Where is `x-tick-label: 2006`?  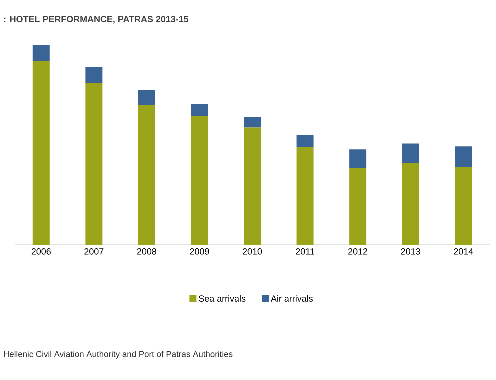 x-tick-label: 2006 is located at coordinates (41, 251).